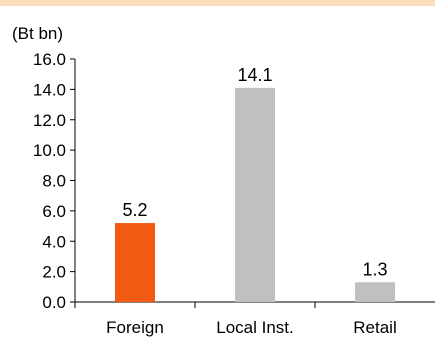 This screenshot has height=338, width=435. What do you see at coordinates (49, 89) in the screenshot?
I see `y-tick-label: 14.0` at bounding box center [49, 89].